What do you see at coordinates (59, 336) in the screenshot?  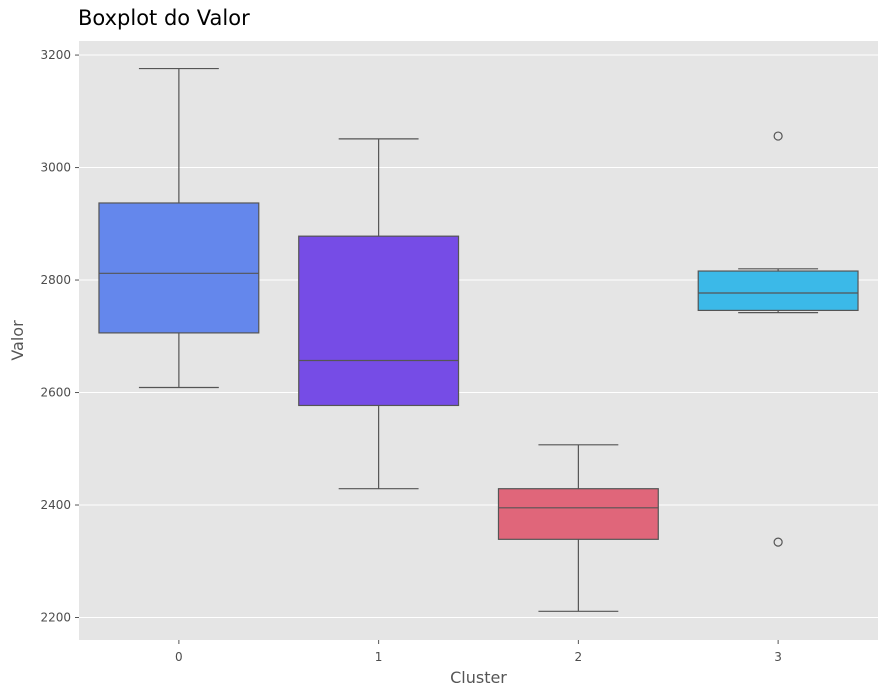 I see `y-axis-ticks: 2200 2400 2600 2800 3000 3200` at bounding box center [59, 336].